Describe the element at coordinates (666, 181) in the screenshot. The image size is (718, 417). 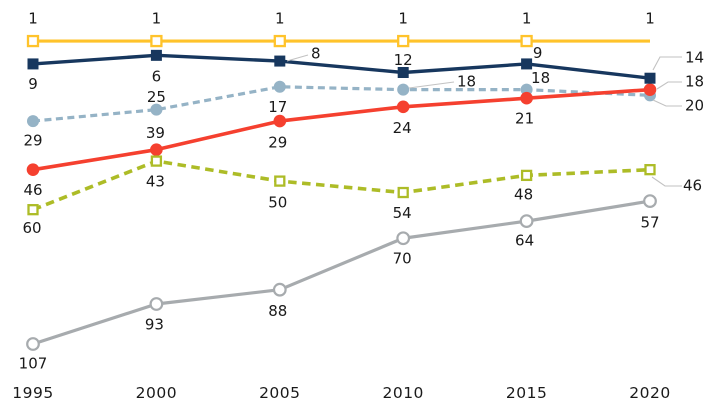
I see `callout-line-olive` at that location.